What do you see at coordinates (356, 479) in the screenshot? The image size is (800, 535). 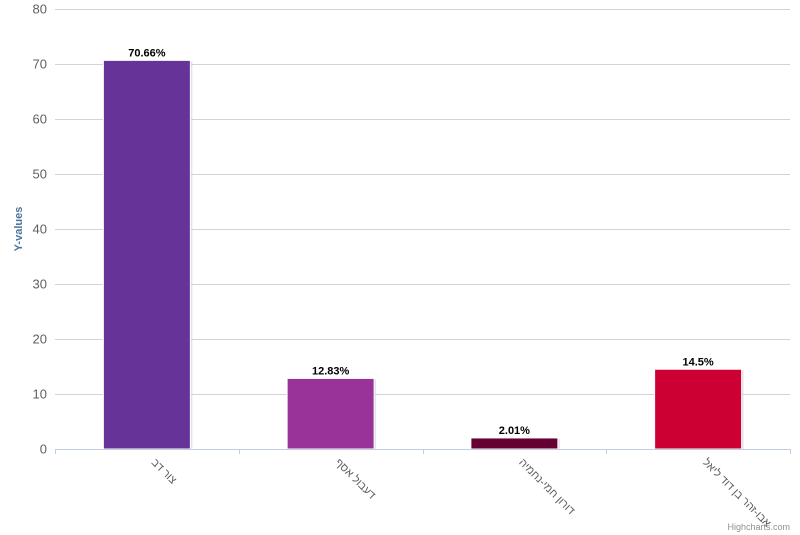 I see `x-axis-category-label: דעבול אסף` at bounding box center [356, 479].